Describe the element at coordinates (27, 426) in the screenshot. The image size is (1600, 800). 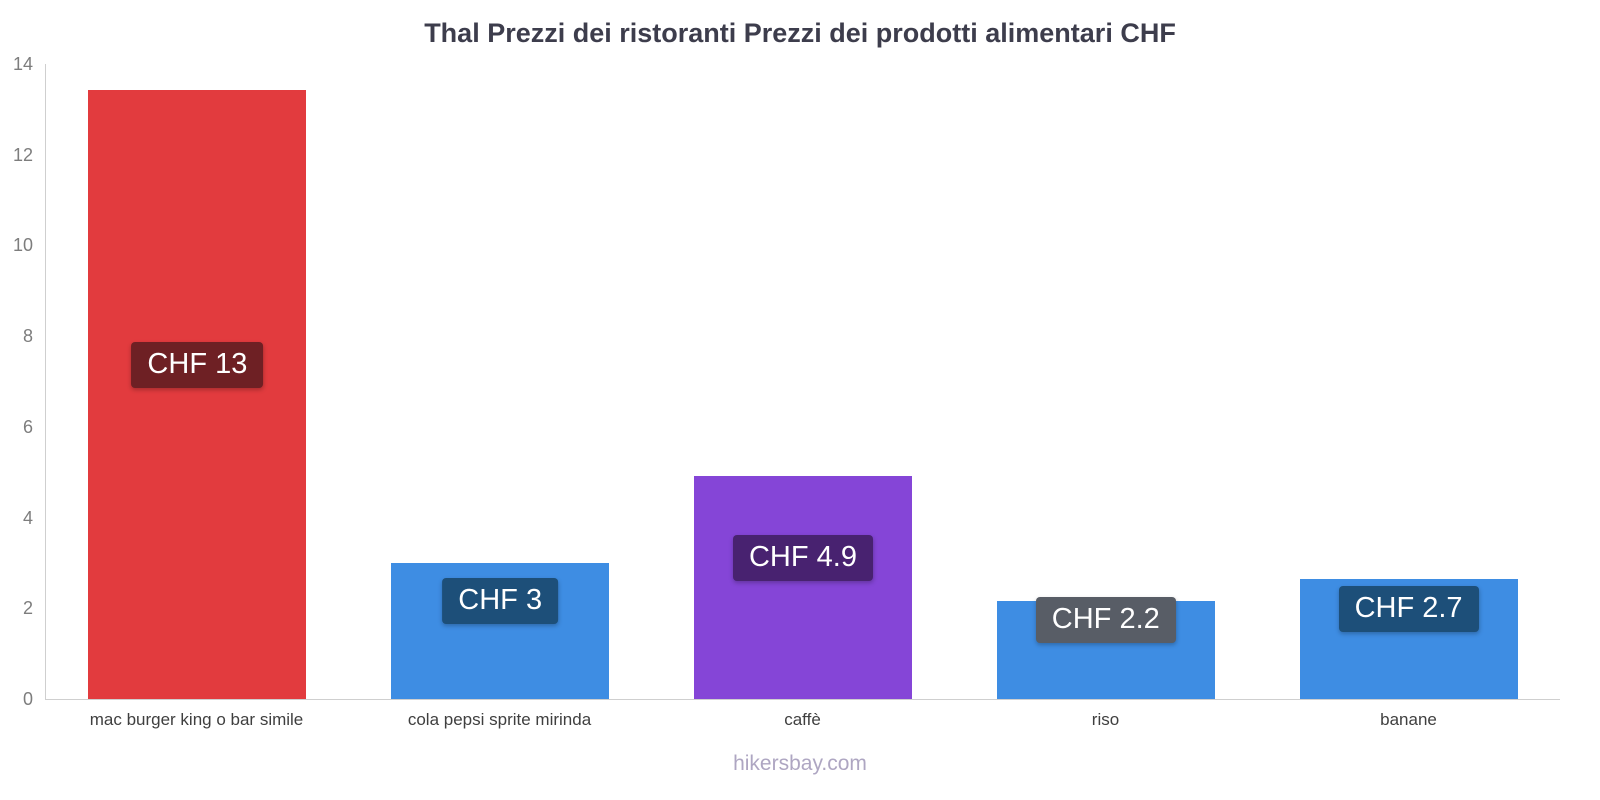
I see `y-tick-label: 6` at that location.